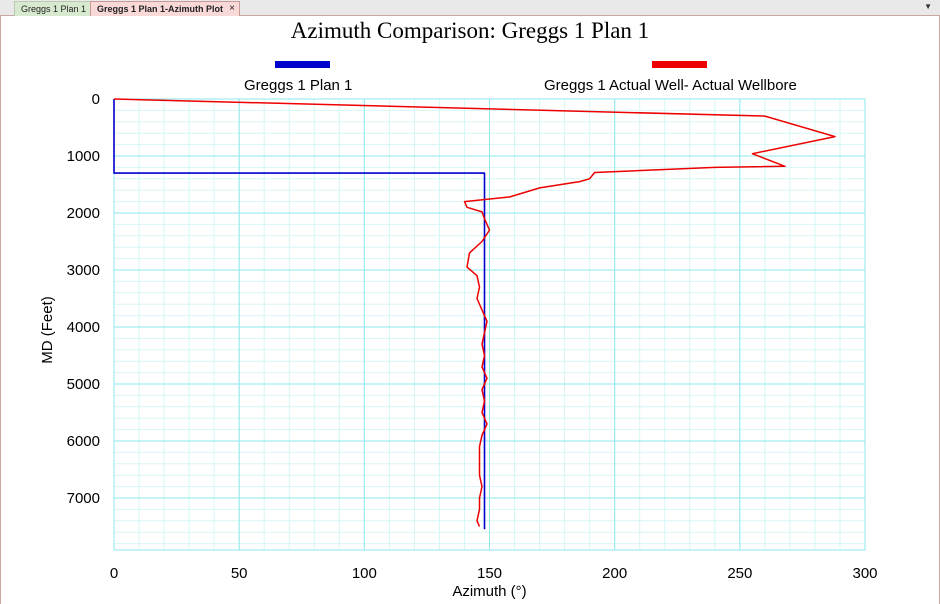  I want to click on legend-swatch-actual, so click(679, 64).